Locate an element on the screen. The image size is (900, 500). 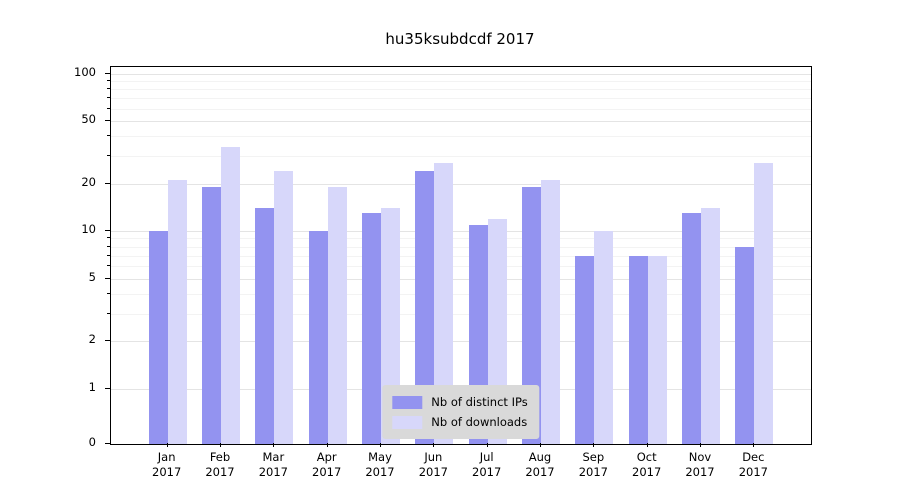
x-tick-month: May is located at coordinates (380, 457).